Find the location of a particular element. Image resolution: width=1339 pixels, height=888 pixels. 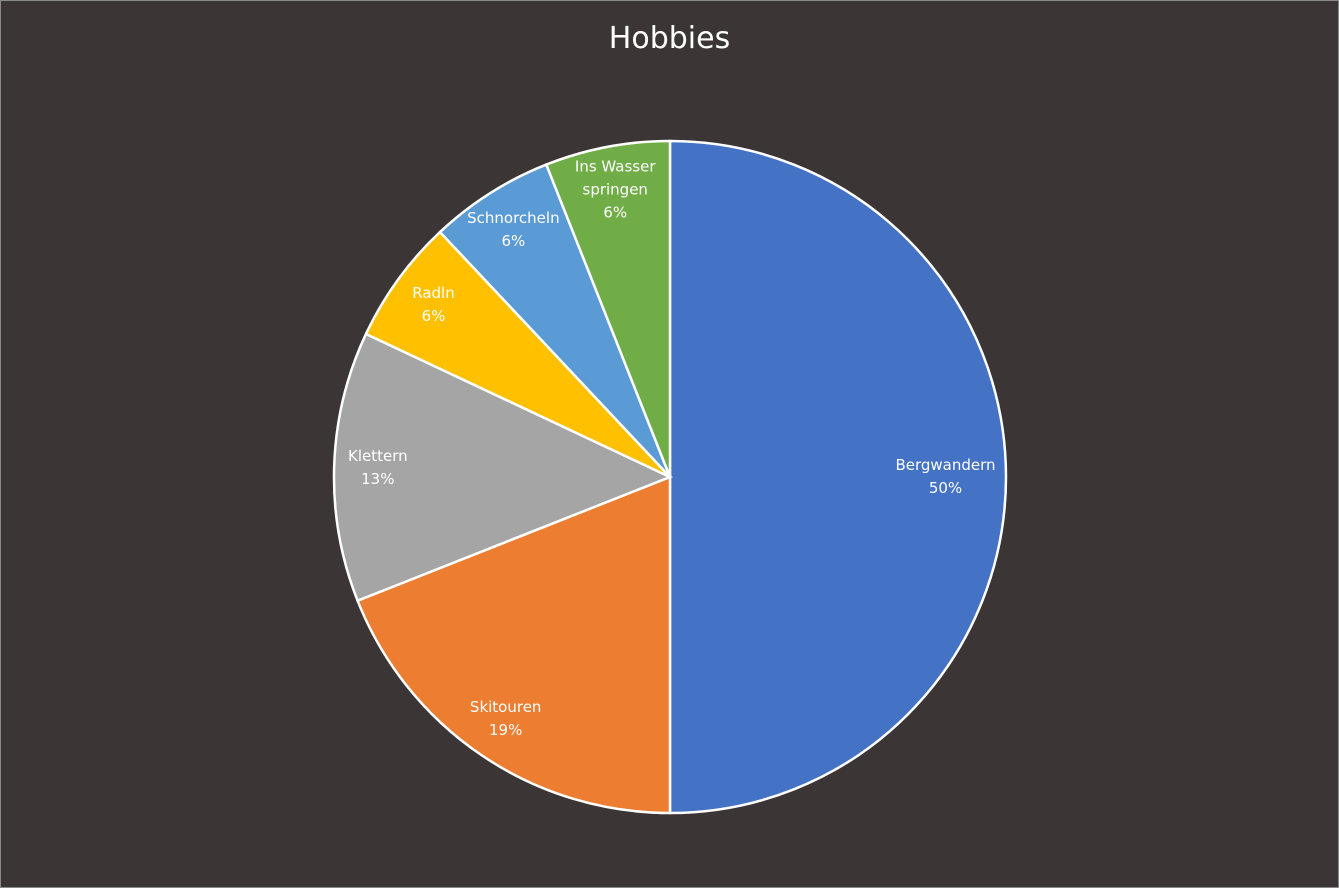

data-label: Klettern 13% is located at coordinates (378, 468).